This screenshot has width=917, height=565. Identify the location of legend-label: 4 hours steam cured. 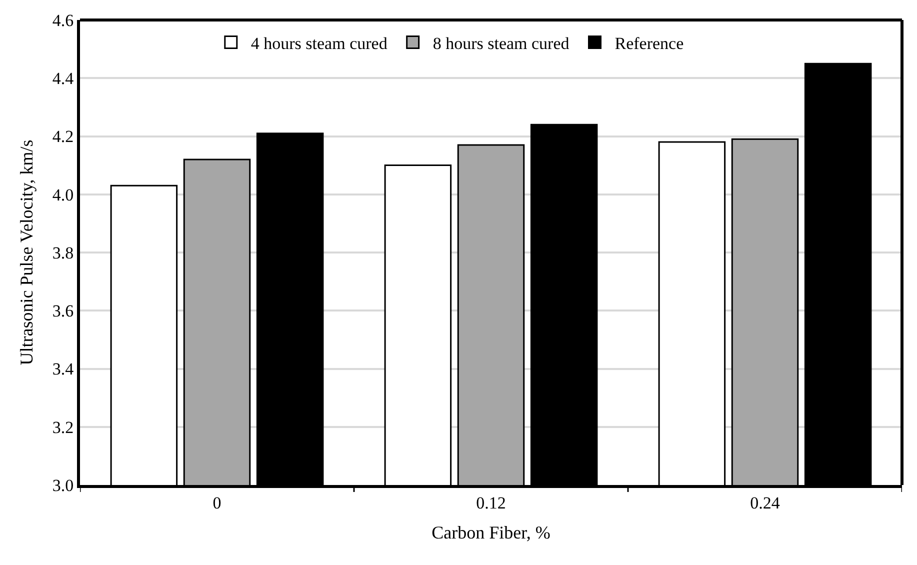
(319, 43).